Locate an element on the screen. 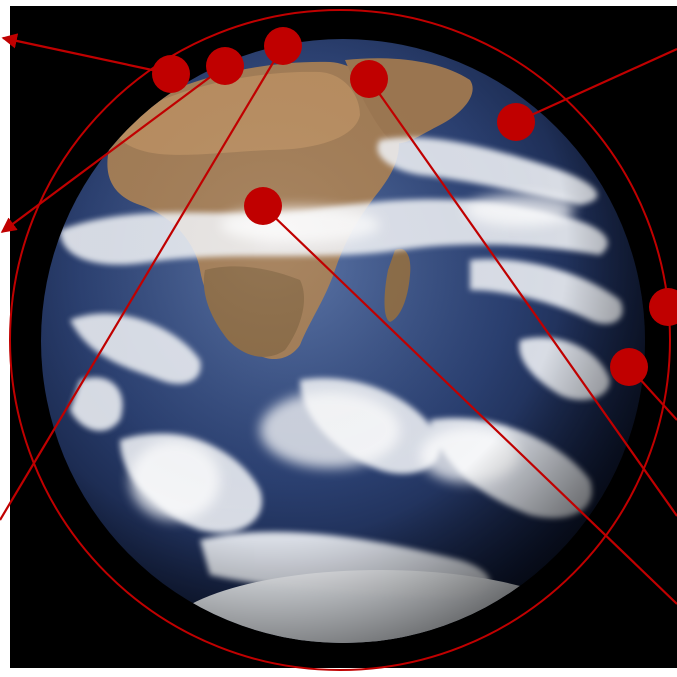 The width and height of the screenshot is (677, 677). marker-dot-m1 is located at coordinates (171, 74).